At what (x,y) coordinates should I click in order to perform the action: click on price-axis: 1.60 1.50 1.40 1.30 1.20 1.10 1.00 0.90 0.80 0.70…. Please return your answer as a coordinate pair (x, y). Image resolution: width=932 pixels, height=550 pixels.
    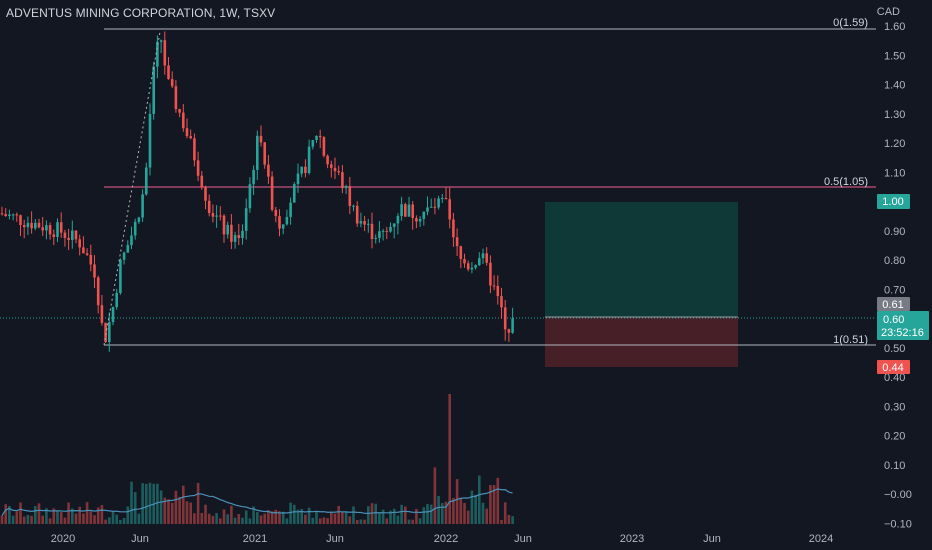
    Looking at the image, I should click on (898, 275).